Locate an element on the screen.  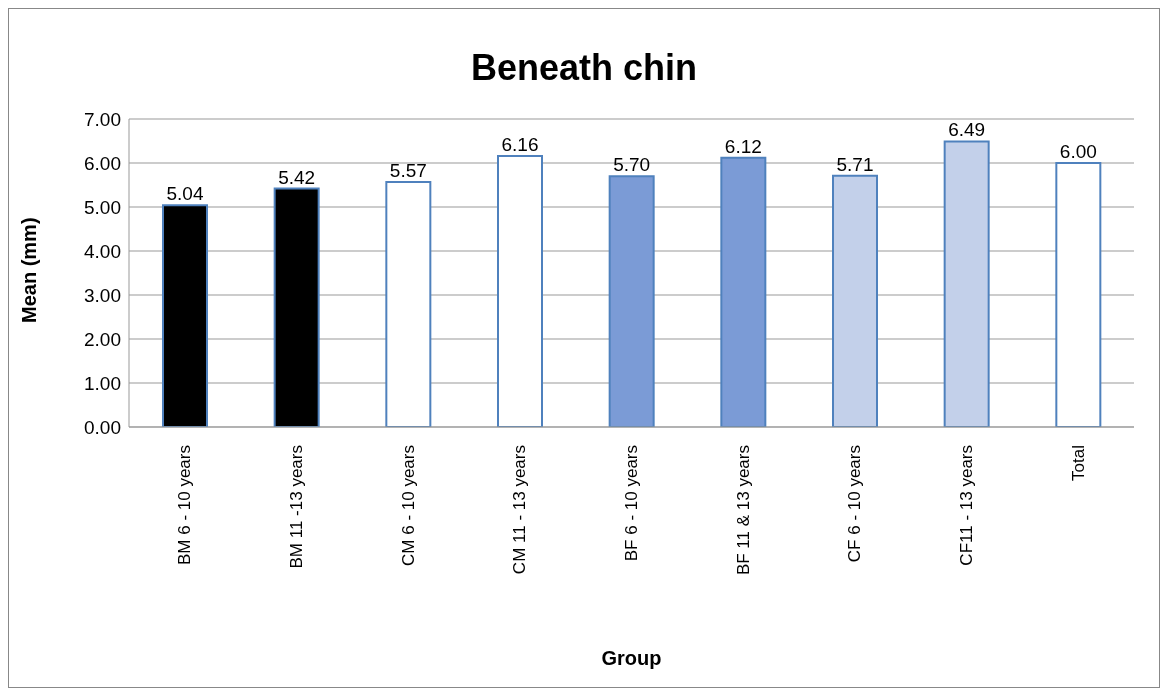
data-label: 6.12 is located at coordinates (743, 146).